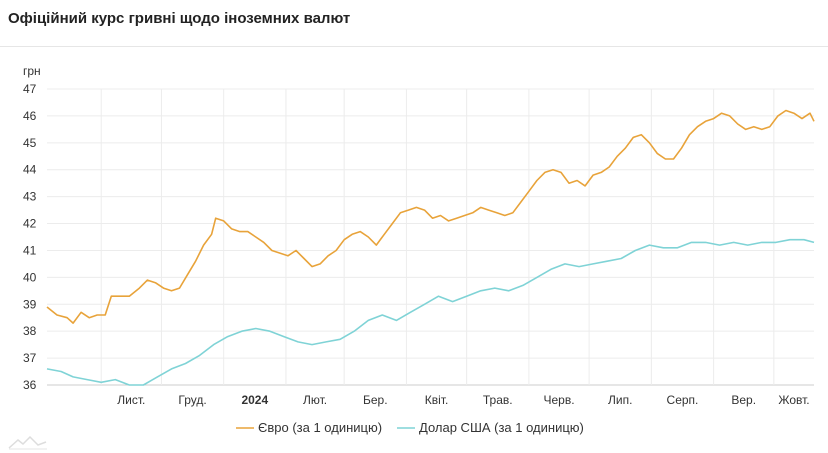 Image resolution: width=828 pixels, height=453 pixels. I want to click on y-tick-label: 44, so click(30, 170).